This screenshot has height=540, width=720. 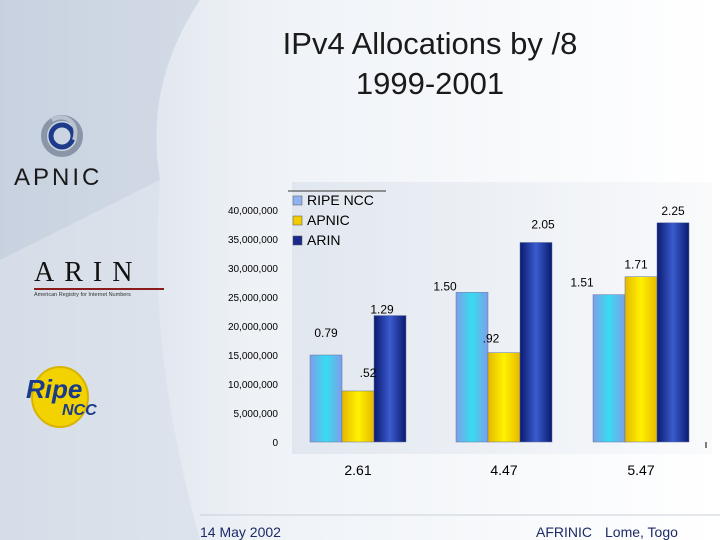 I want to click on data-label: 2.25, so click(x=673, y=211).